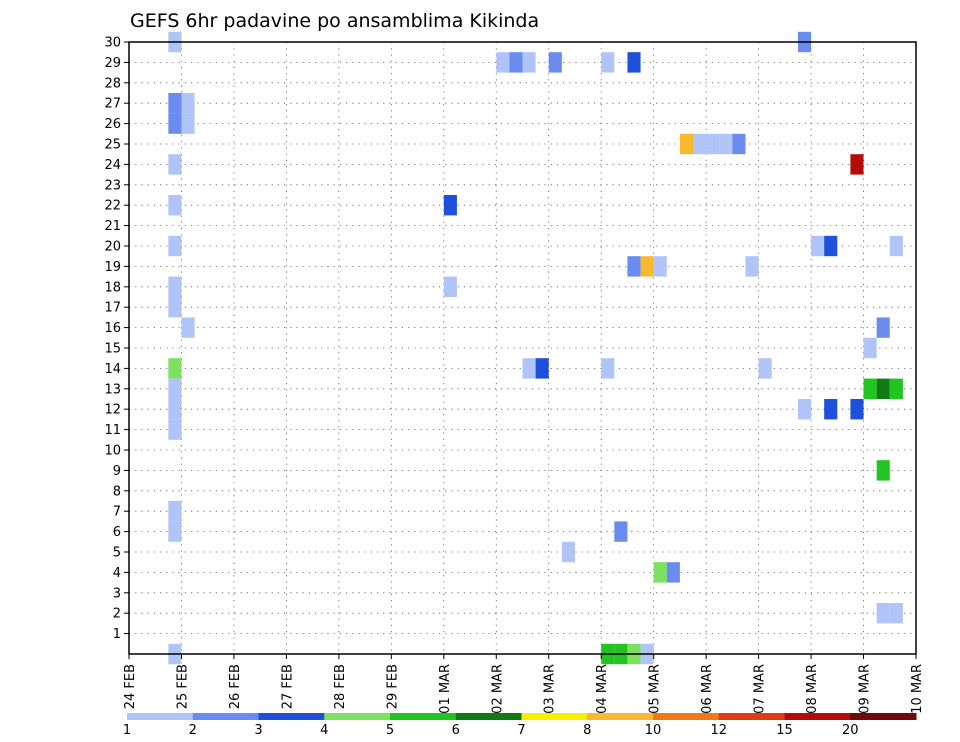  I want to click on x-tick-label: 25 FEB, so click(182, 686).